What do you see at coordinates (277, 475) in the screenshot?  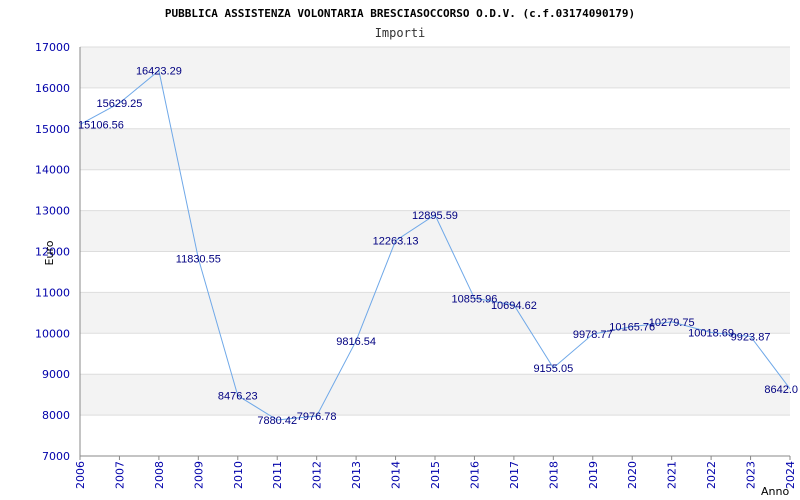 I see `x-tick-label: 2011` at bounding box center [277, 475].